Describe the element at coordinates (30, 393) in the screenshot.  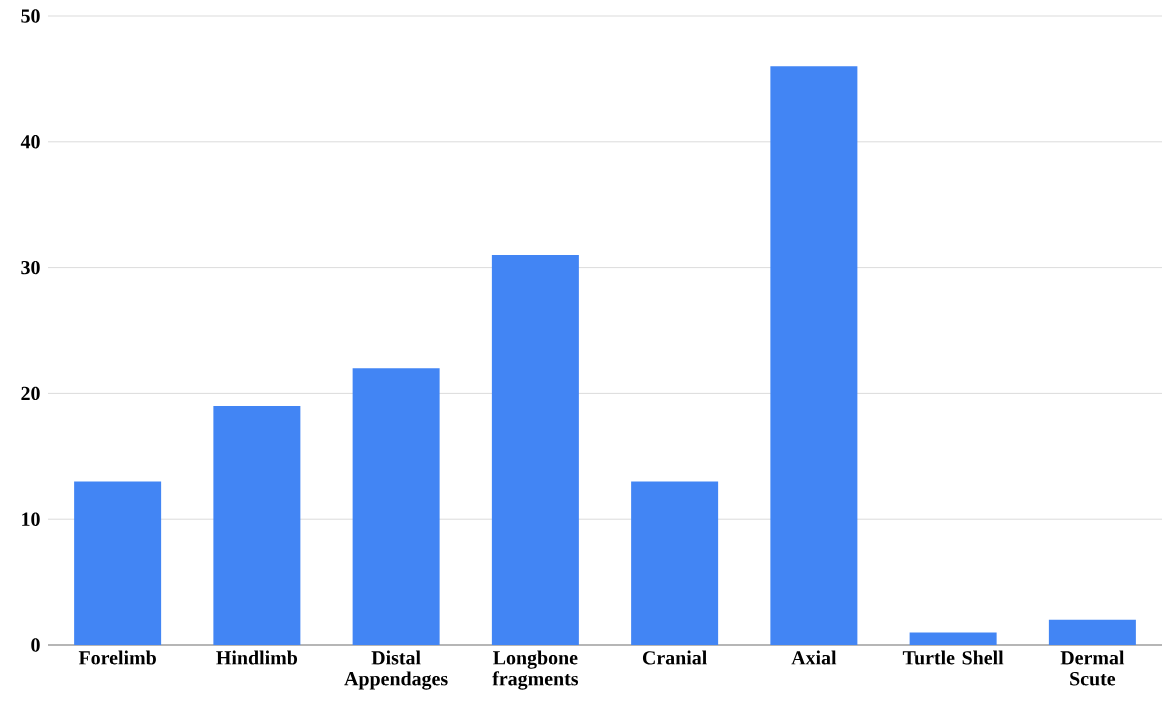
I see `y-tick-label: 20` at that location.